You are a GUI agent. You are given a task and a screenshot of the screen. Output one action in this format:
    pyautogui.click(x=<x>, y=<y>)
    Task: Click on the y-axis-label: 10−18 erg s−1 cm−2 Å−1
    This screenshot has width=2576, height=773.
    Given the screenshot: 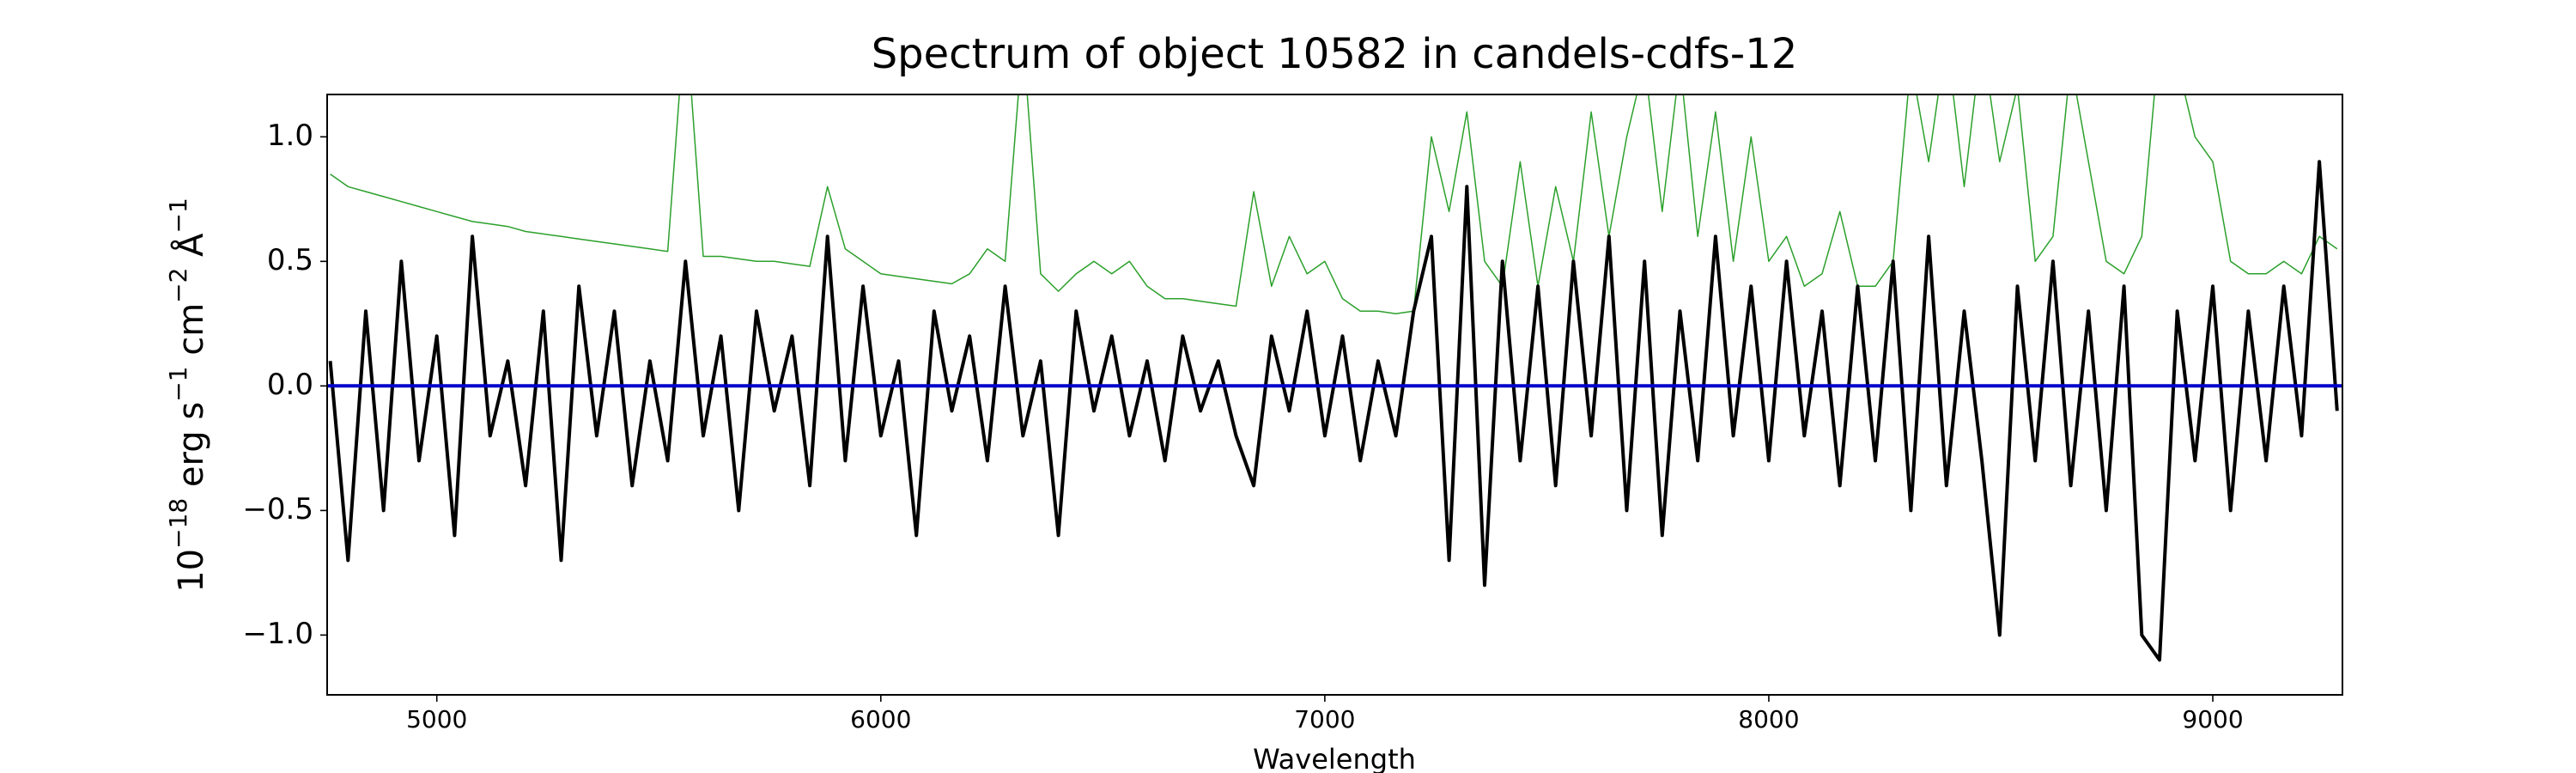 What is the action you would take?
    pyautogui.click(x=188, y=395)
    